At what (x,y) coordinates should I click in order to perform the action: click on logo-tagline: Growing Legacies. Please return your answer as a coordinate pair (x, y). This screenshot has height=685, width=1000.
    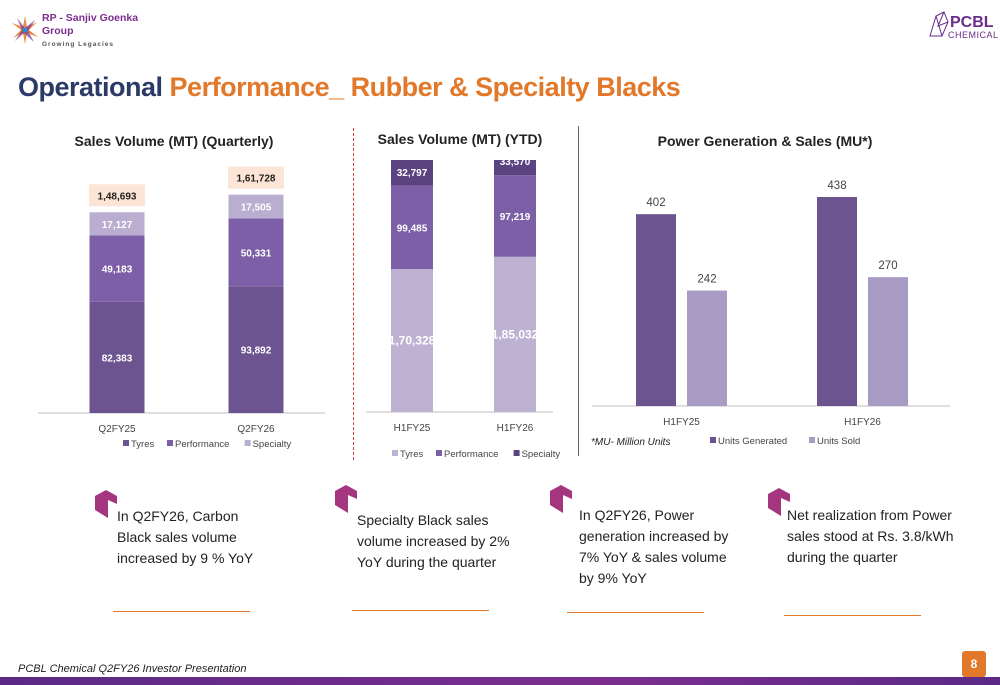
    Looking at the image, I should click on (78, 44).